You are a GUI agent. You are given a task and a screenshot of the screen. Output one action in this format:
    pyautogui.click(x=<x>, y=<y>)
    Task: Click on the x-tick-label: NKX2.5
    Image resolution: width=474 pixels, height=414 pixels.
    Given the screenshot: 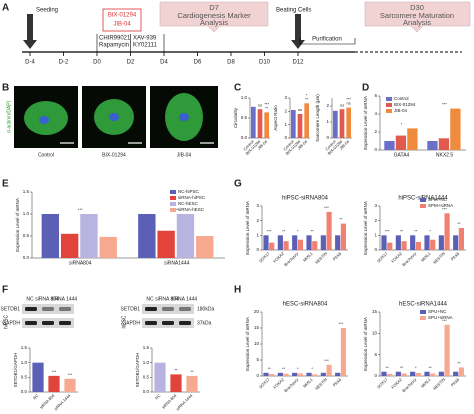 What is the action you would take?
    pyautogui.click(x=444, y=155)
    